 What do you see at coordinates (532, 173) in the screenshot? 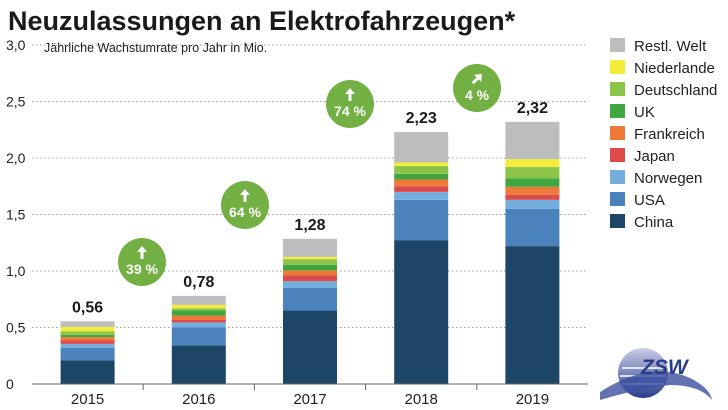
I see `bar-segment-deutschland-2019` at bounding box center [532, 173].